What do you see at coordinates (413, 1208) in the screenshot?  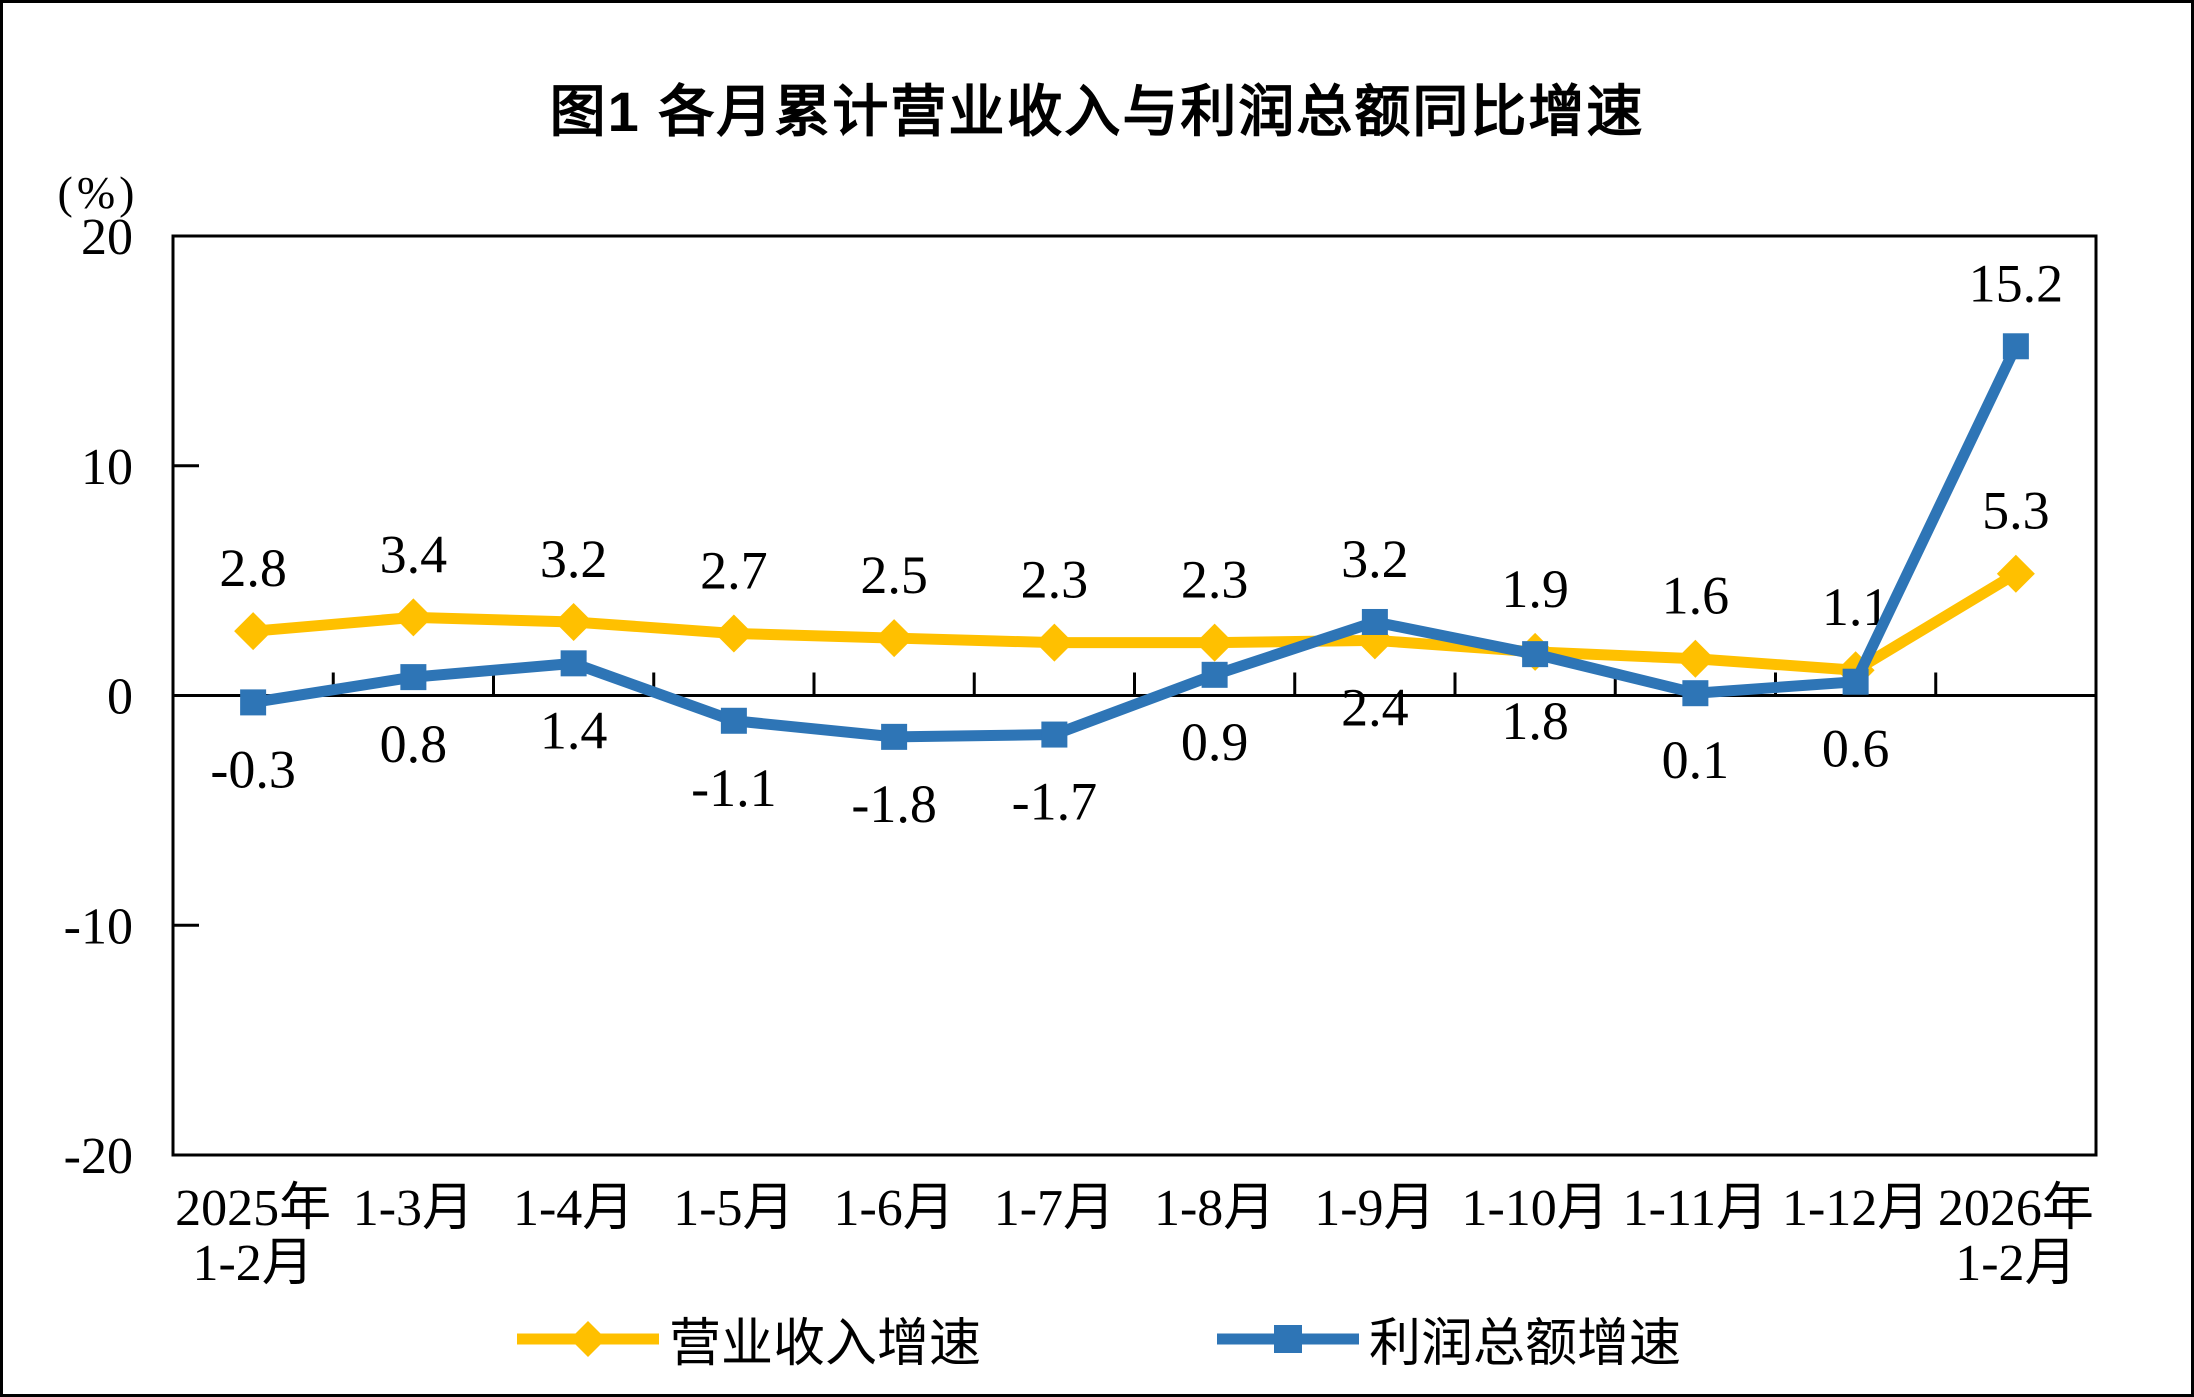 I see `x-axis-label: 1-3月` at bounding box center [413, 1208].